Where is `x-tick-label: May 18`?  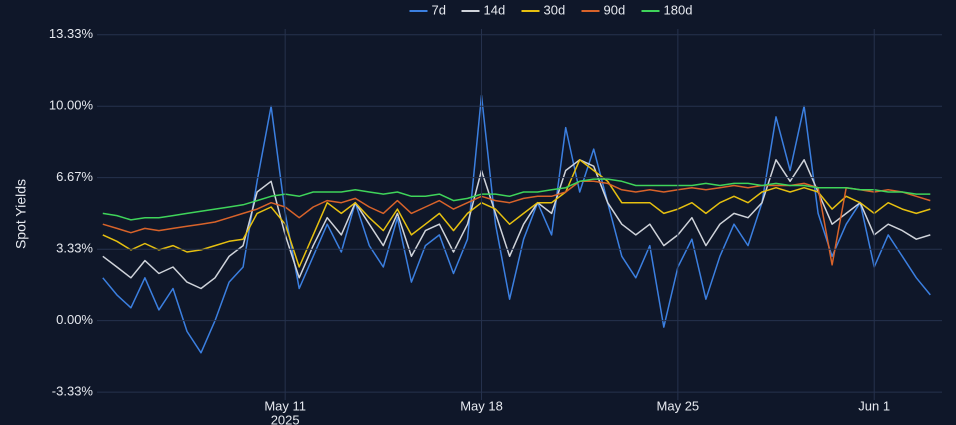
x-tick-label: May 18 is located at coordinates (481, 405).